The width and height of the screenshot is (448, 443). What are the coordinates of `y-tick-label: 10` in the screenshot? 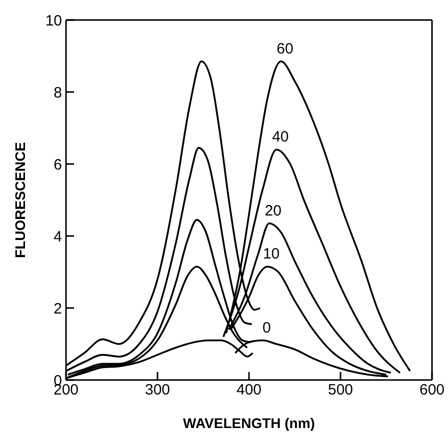 It's located at (53, 21).